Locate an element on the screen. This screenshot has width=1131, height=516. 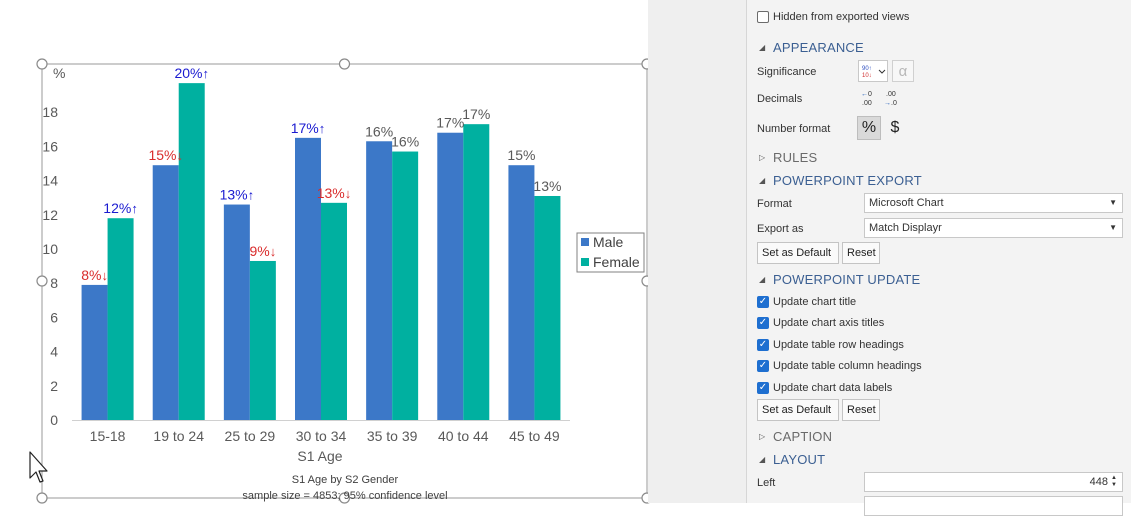
export-as-select-value: Match Displayr is located at coordinates (905, 228).